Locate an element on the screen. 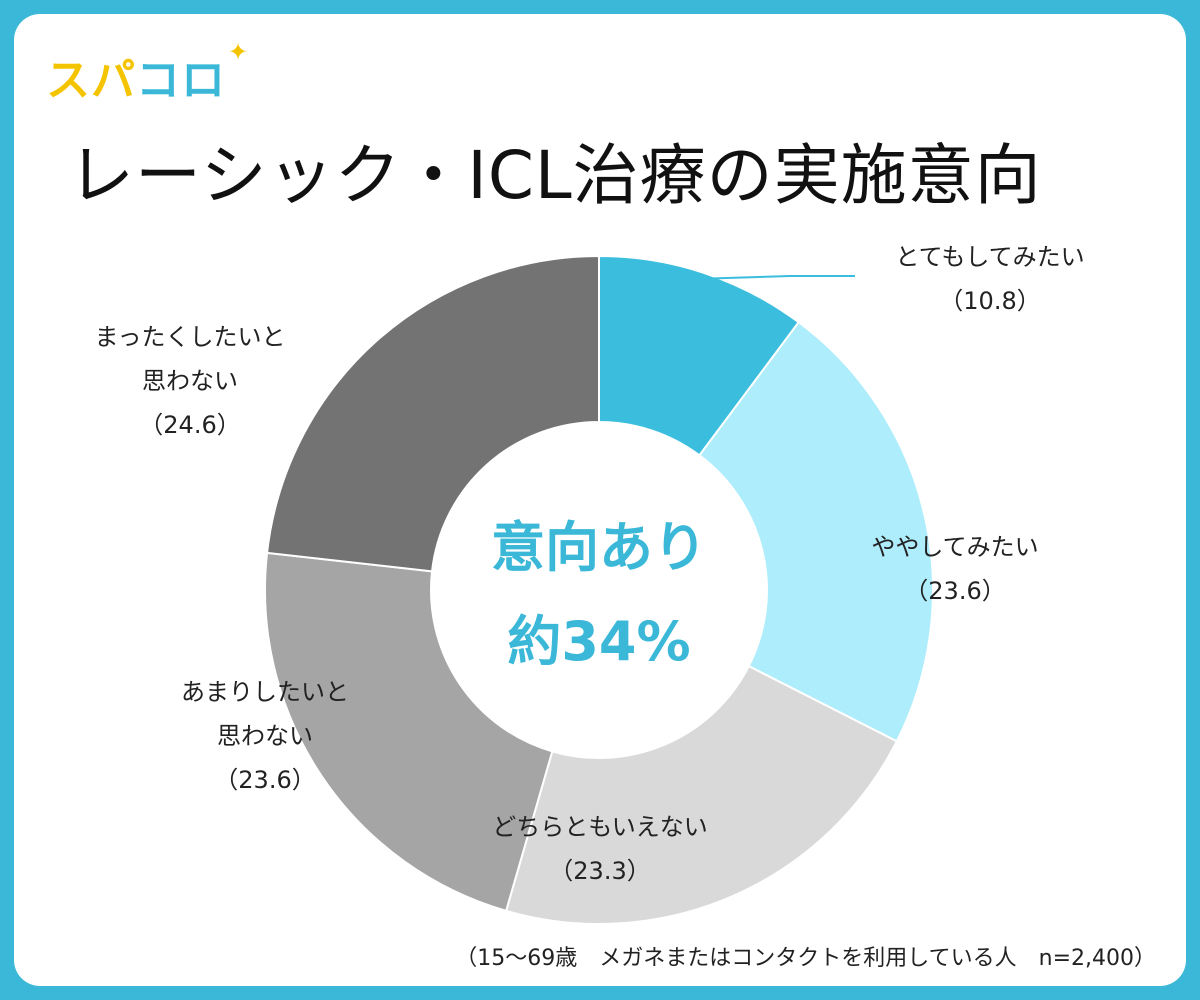 This screenshot has height=1000, width=1200. slice-value-label-1: （10.8） is located at coordinates (989, 301).